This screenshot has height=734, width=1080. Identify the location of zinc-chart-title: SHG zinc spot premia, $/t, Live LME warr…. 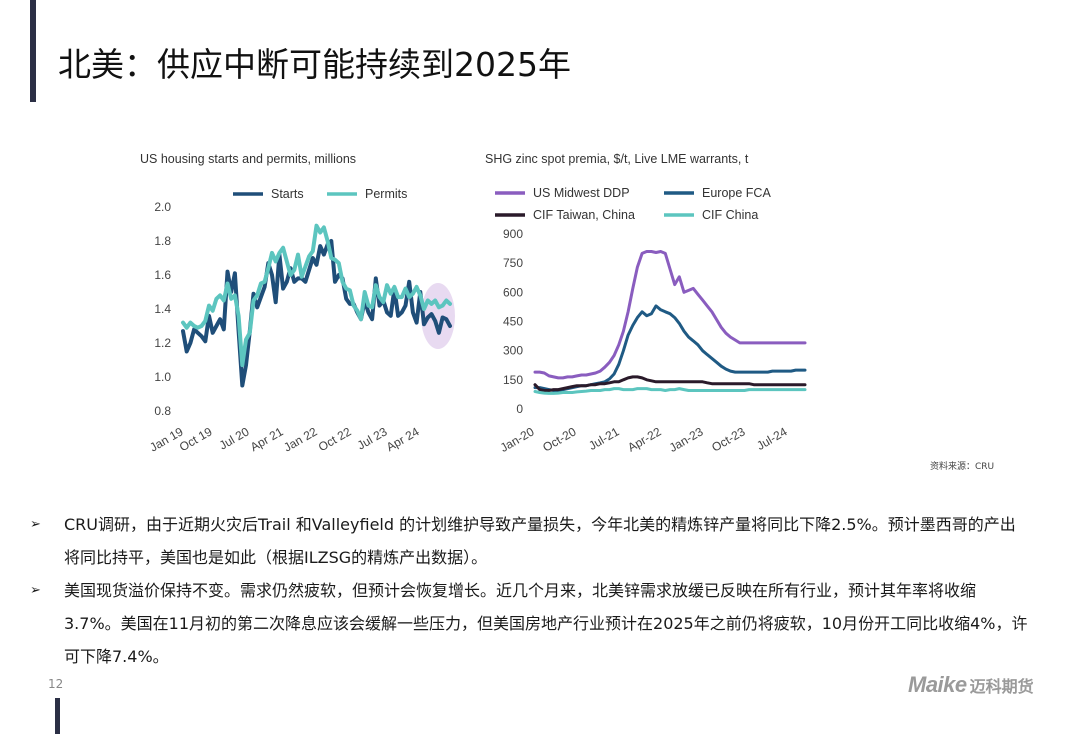
(617, 159).